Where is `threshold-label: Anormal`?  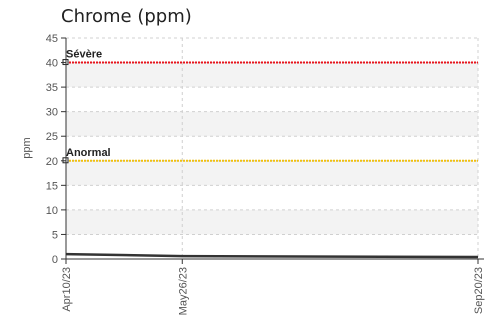 threshold-label: Anormal is located at coordinates (88, 153).